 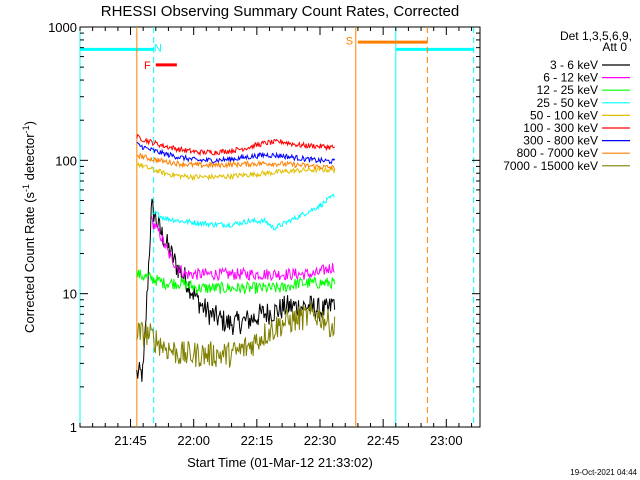 I want to click on state-markers: NF S, so click(x=248, y=54).